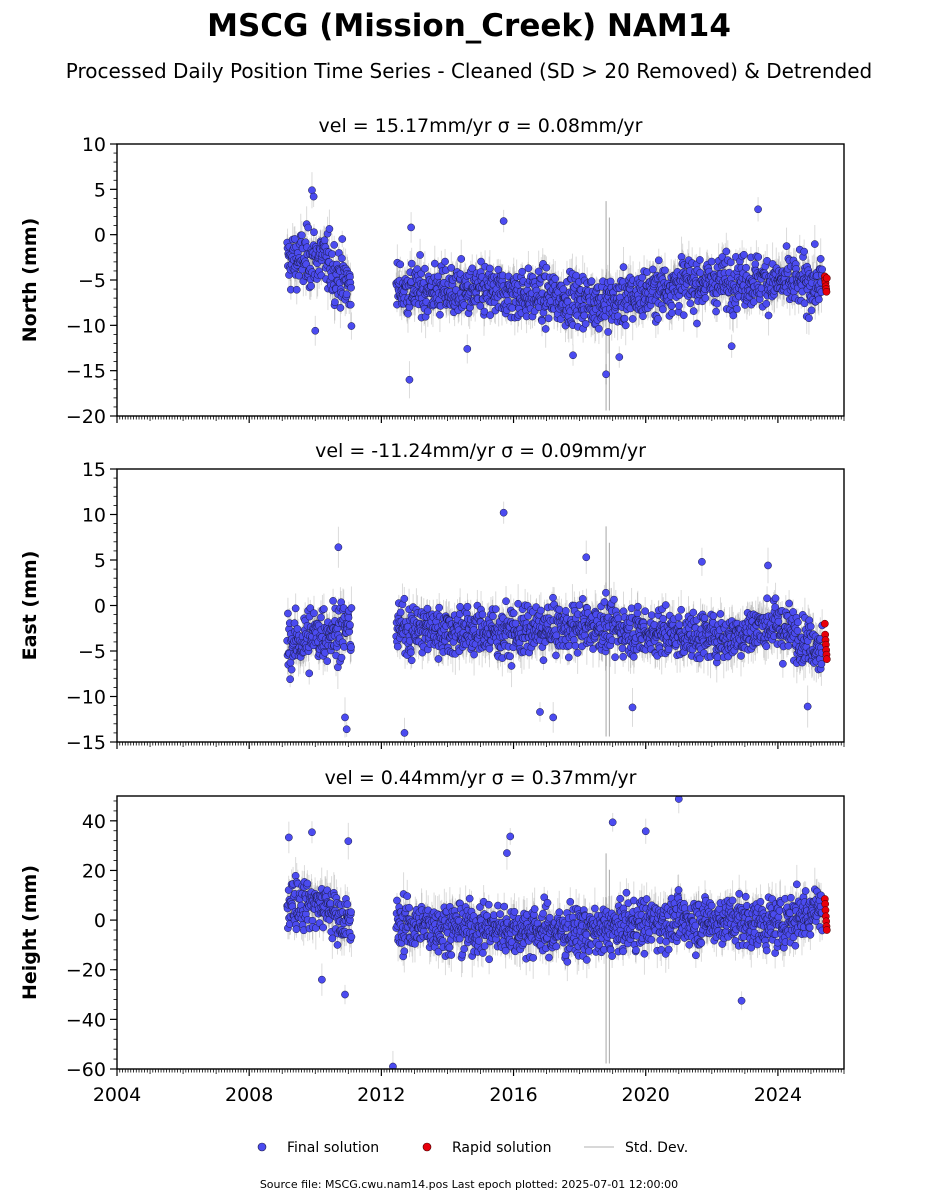  What do you see at coordinates (555, 622) in the screenshot?
I see `final-solution-points-east` at bounding box center [555, 622].